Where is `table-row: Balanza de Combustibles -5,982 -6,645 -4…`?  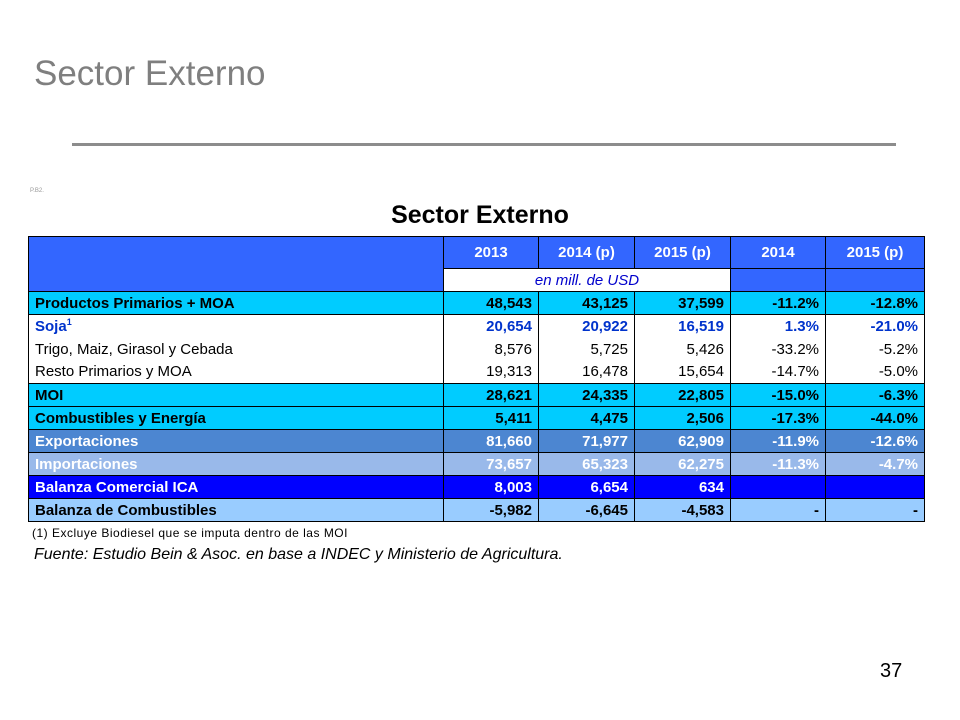
table-row: Balanza de Combustibles -5,982 -6,645 -4… is located at coordinates (476, 510).